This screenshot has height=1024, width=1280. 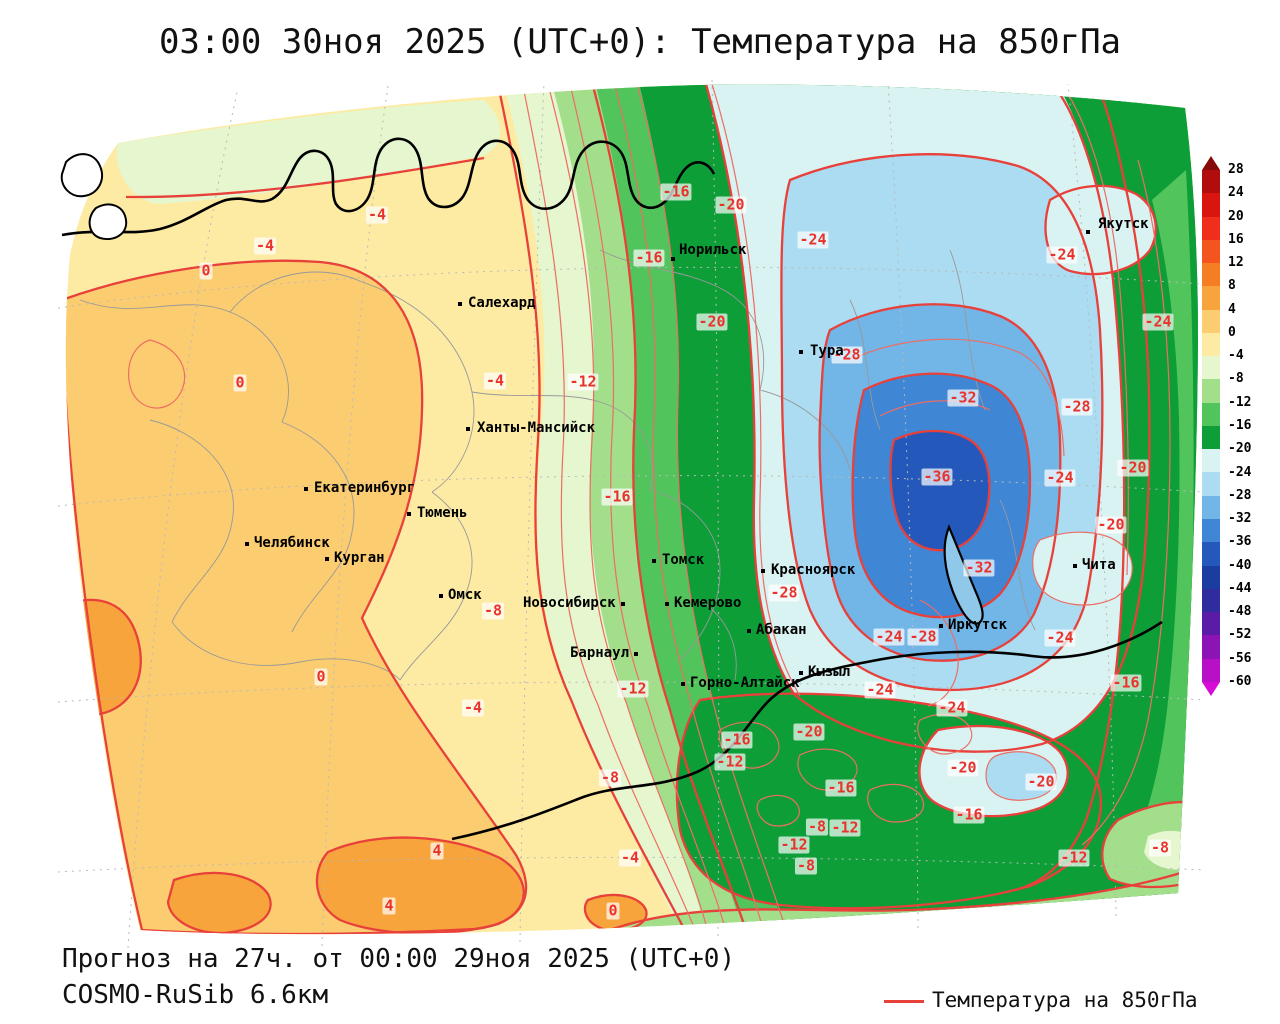 What do you see at coordinates (81, 175) in the screenshot?
I see `island-novaya-zemlya` at bounding box center [81, 175].